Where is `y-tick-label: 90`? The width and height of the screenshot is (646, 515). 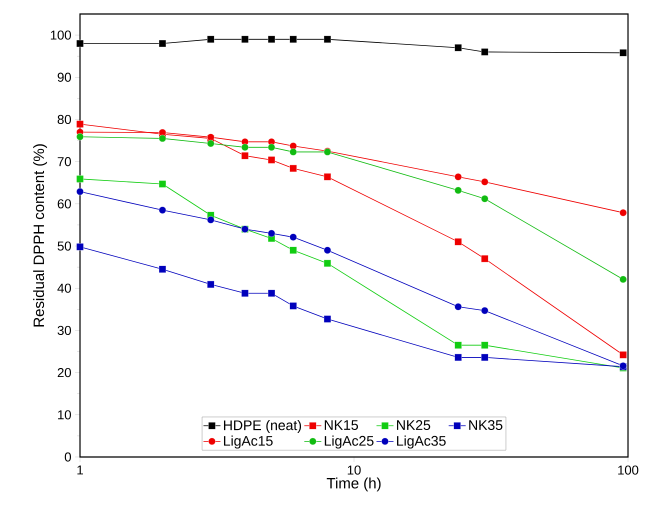
y-tick-label: 90 is located at coordinates (64, 77).